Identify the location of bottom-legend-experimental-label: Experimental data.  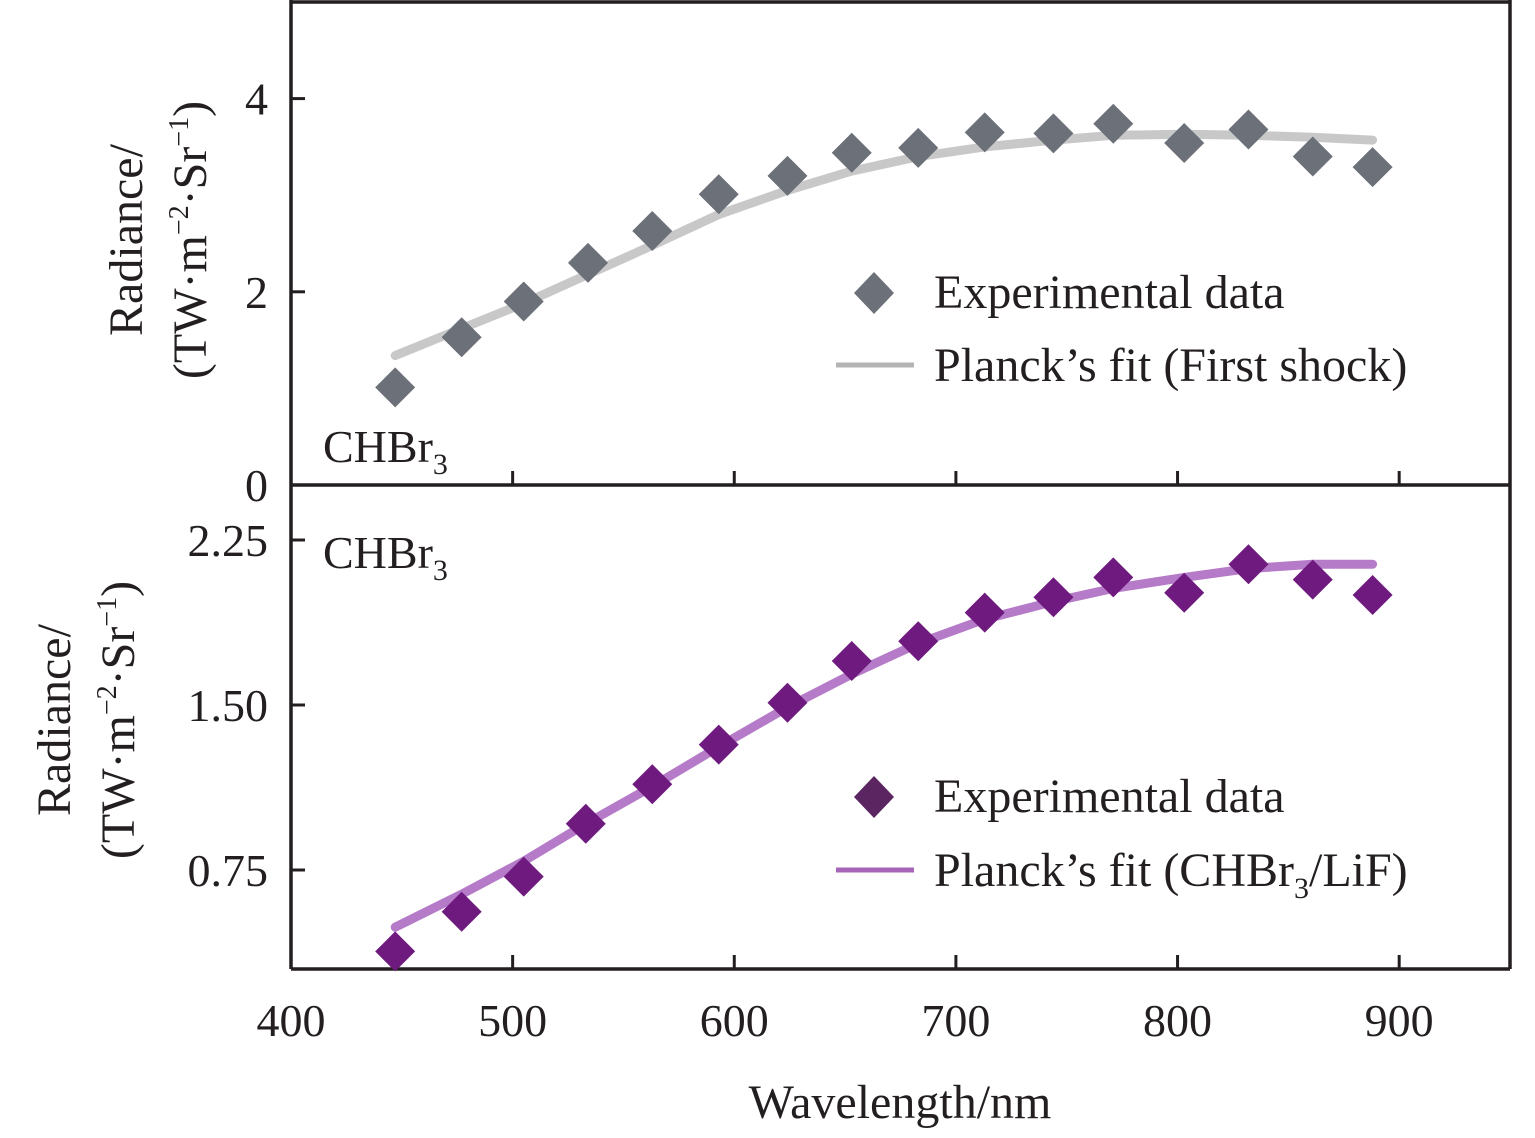
(1109, 796).